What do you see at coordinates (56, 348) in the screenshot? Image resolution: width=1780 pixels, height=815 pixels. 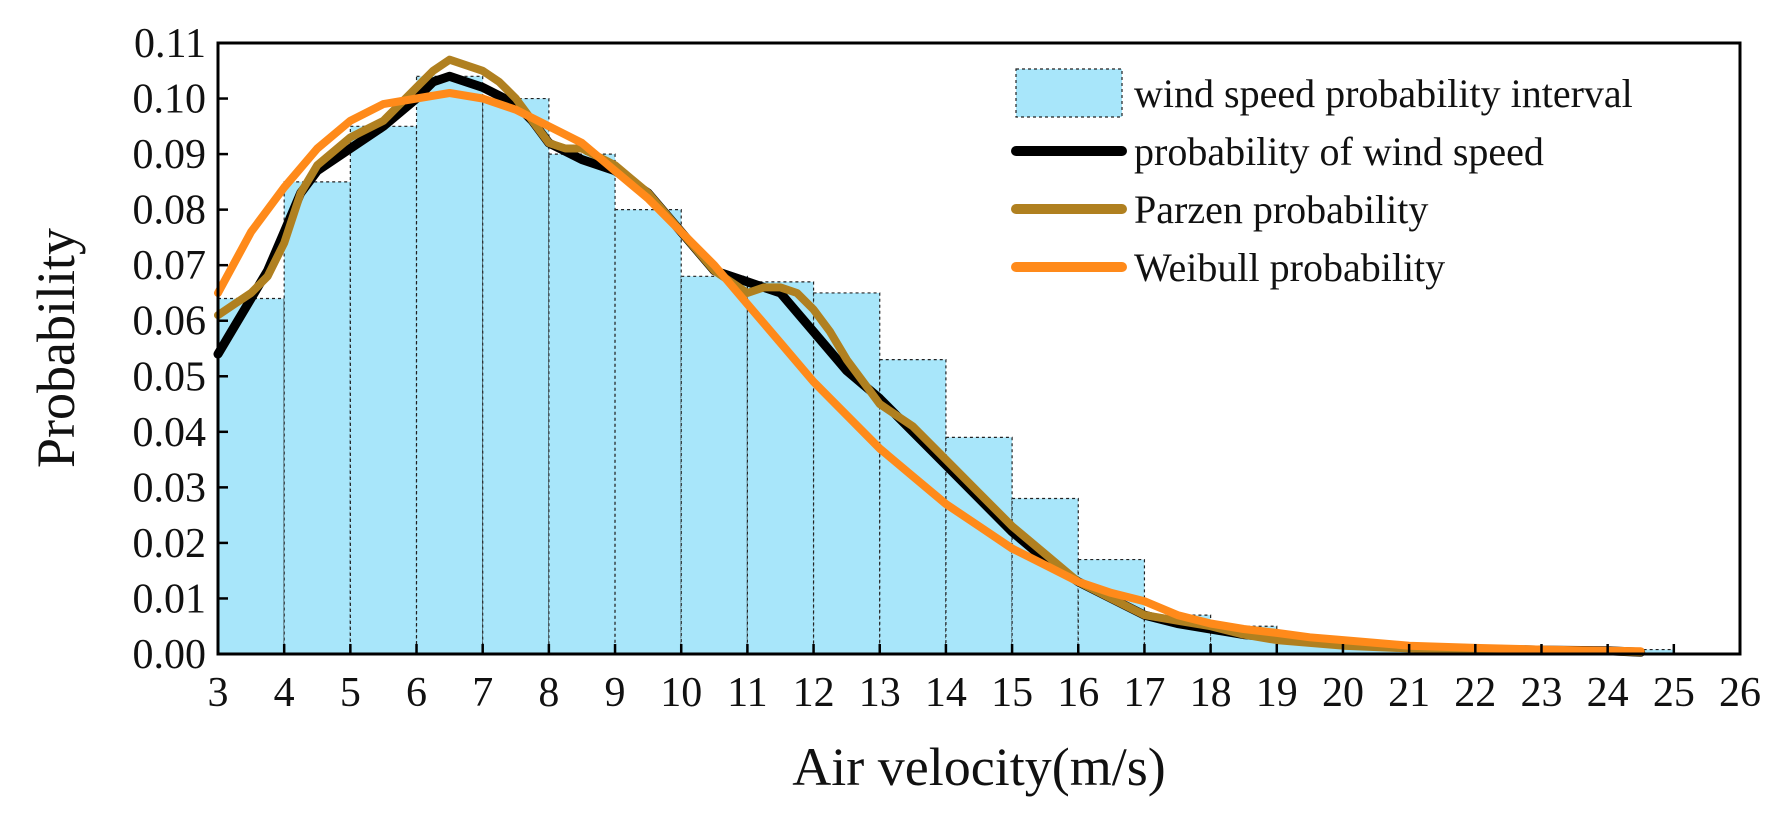 I see `y-axis-label: Probability` at bounding box center [56, 348].